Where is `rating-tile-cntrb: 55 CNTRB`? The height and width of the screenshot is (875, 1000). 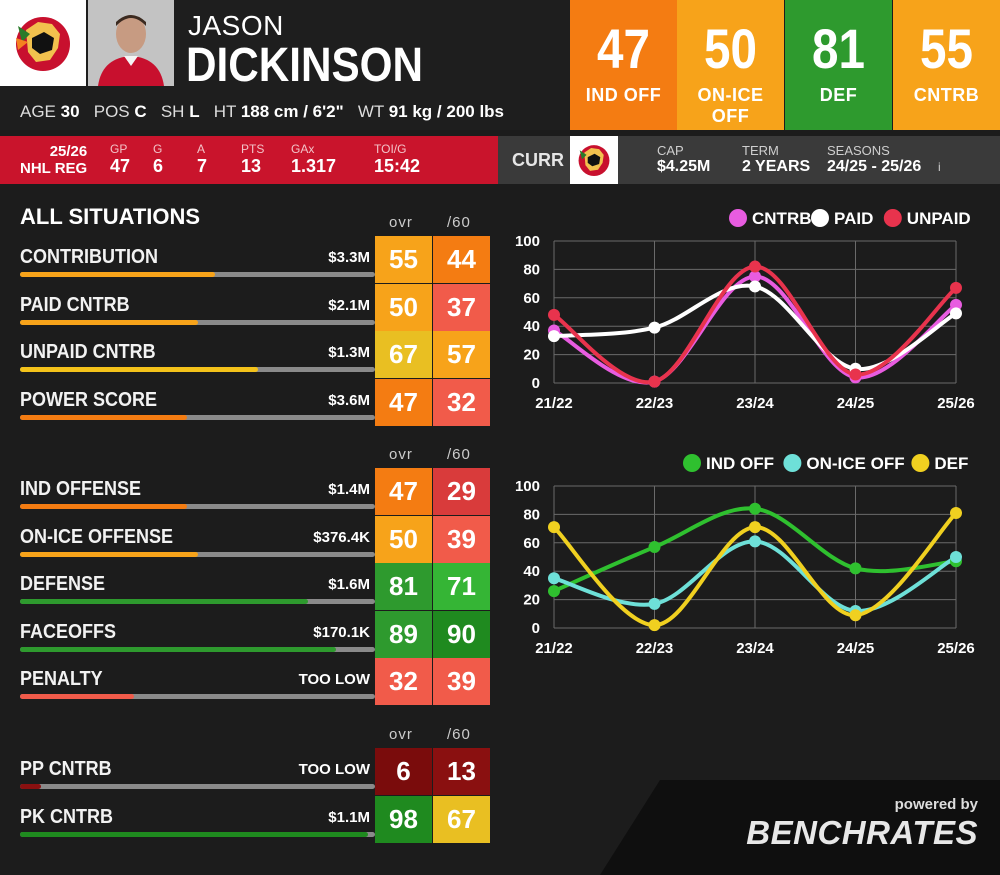
rating-tile-cntrb: 55 CNTRB is located at coordinates (946, 65).